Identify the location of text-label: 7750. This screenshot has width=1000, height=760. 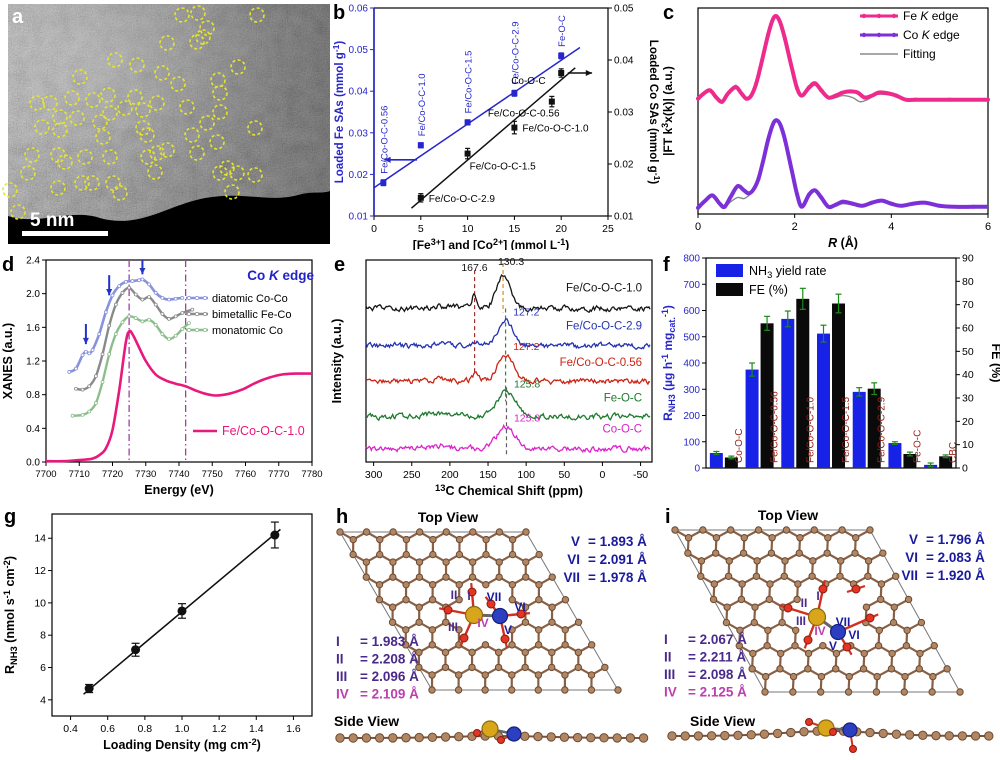
(212, 474).